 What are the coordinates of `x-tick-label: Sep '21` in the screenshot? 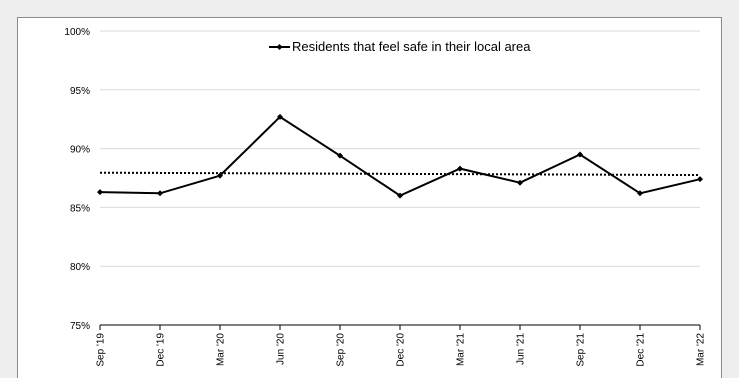 It's located at (581, 350).